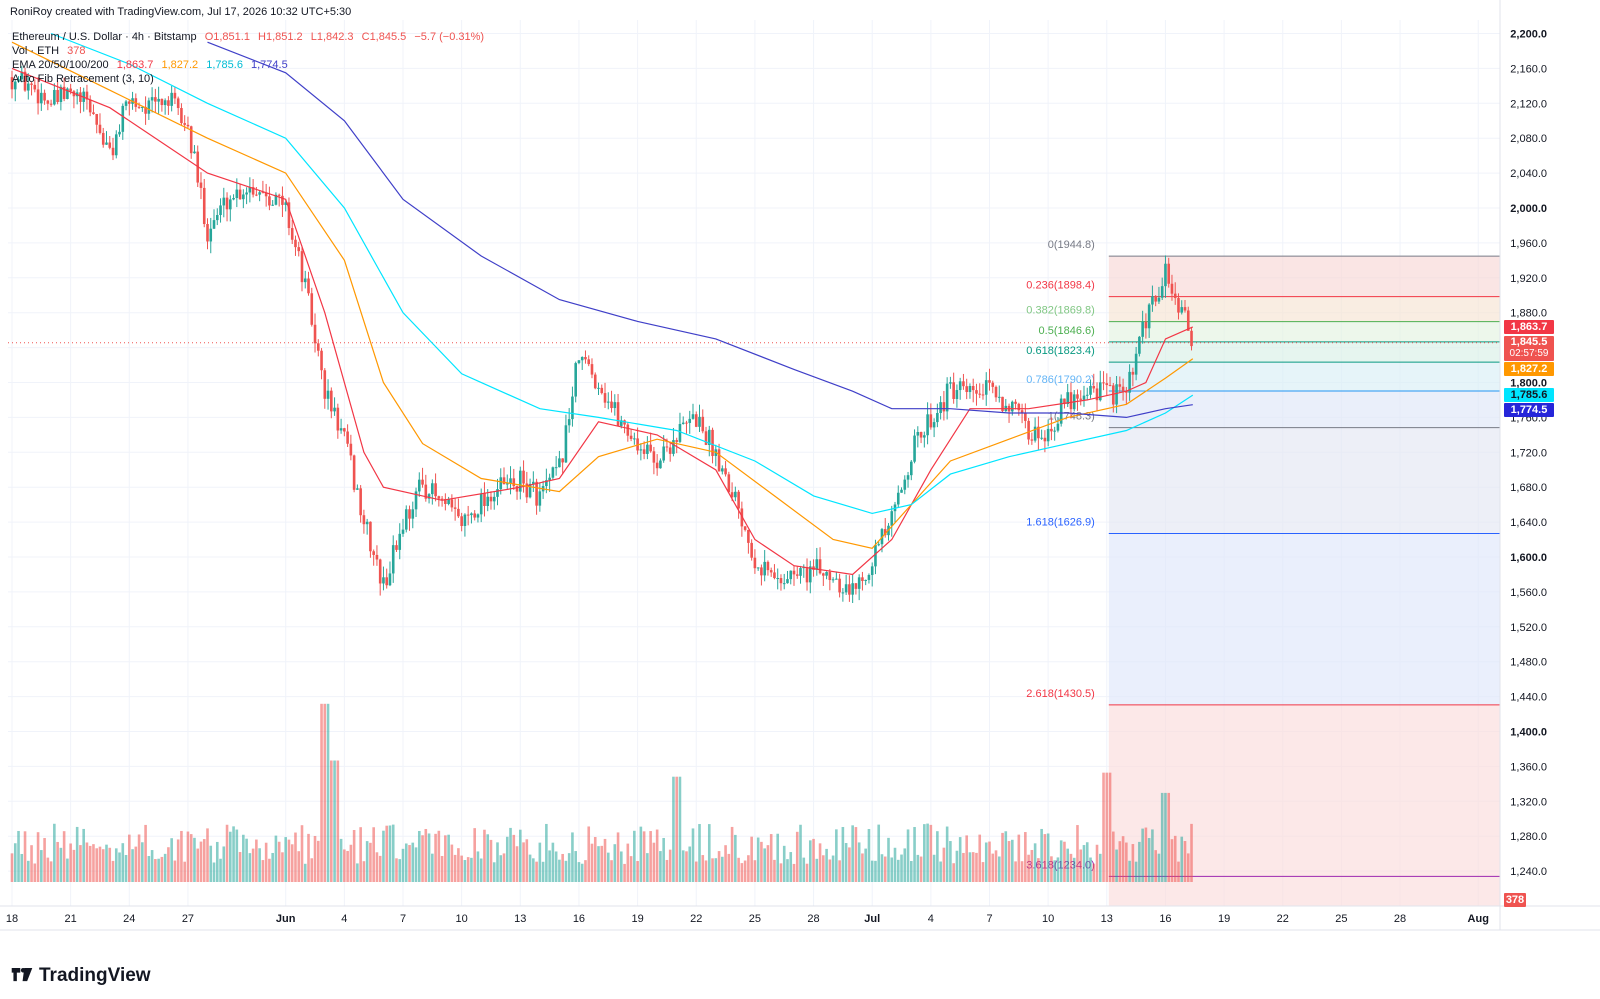  I want to click on fib-level-label: 2.618(1430.5), so click(1060, 694).